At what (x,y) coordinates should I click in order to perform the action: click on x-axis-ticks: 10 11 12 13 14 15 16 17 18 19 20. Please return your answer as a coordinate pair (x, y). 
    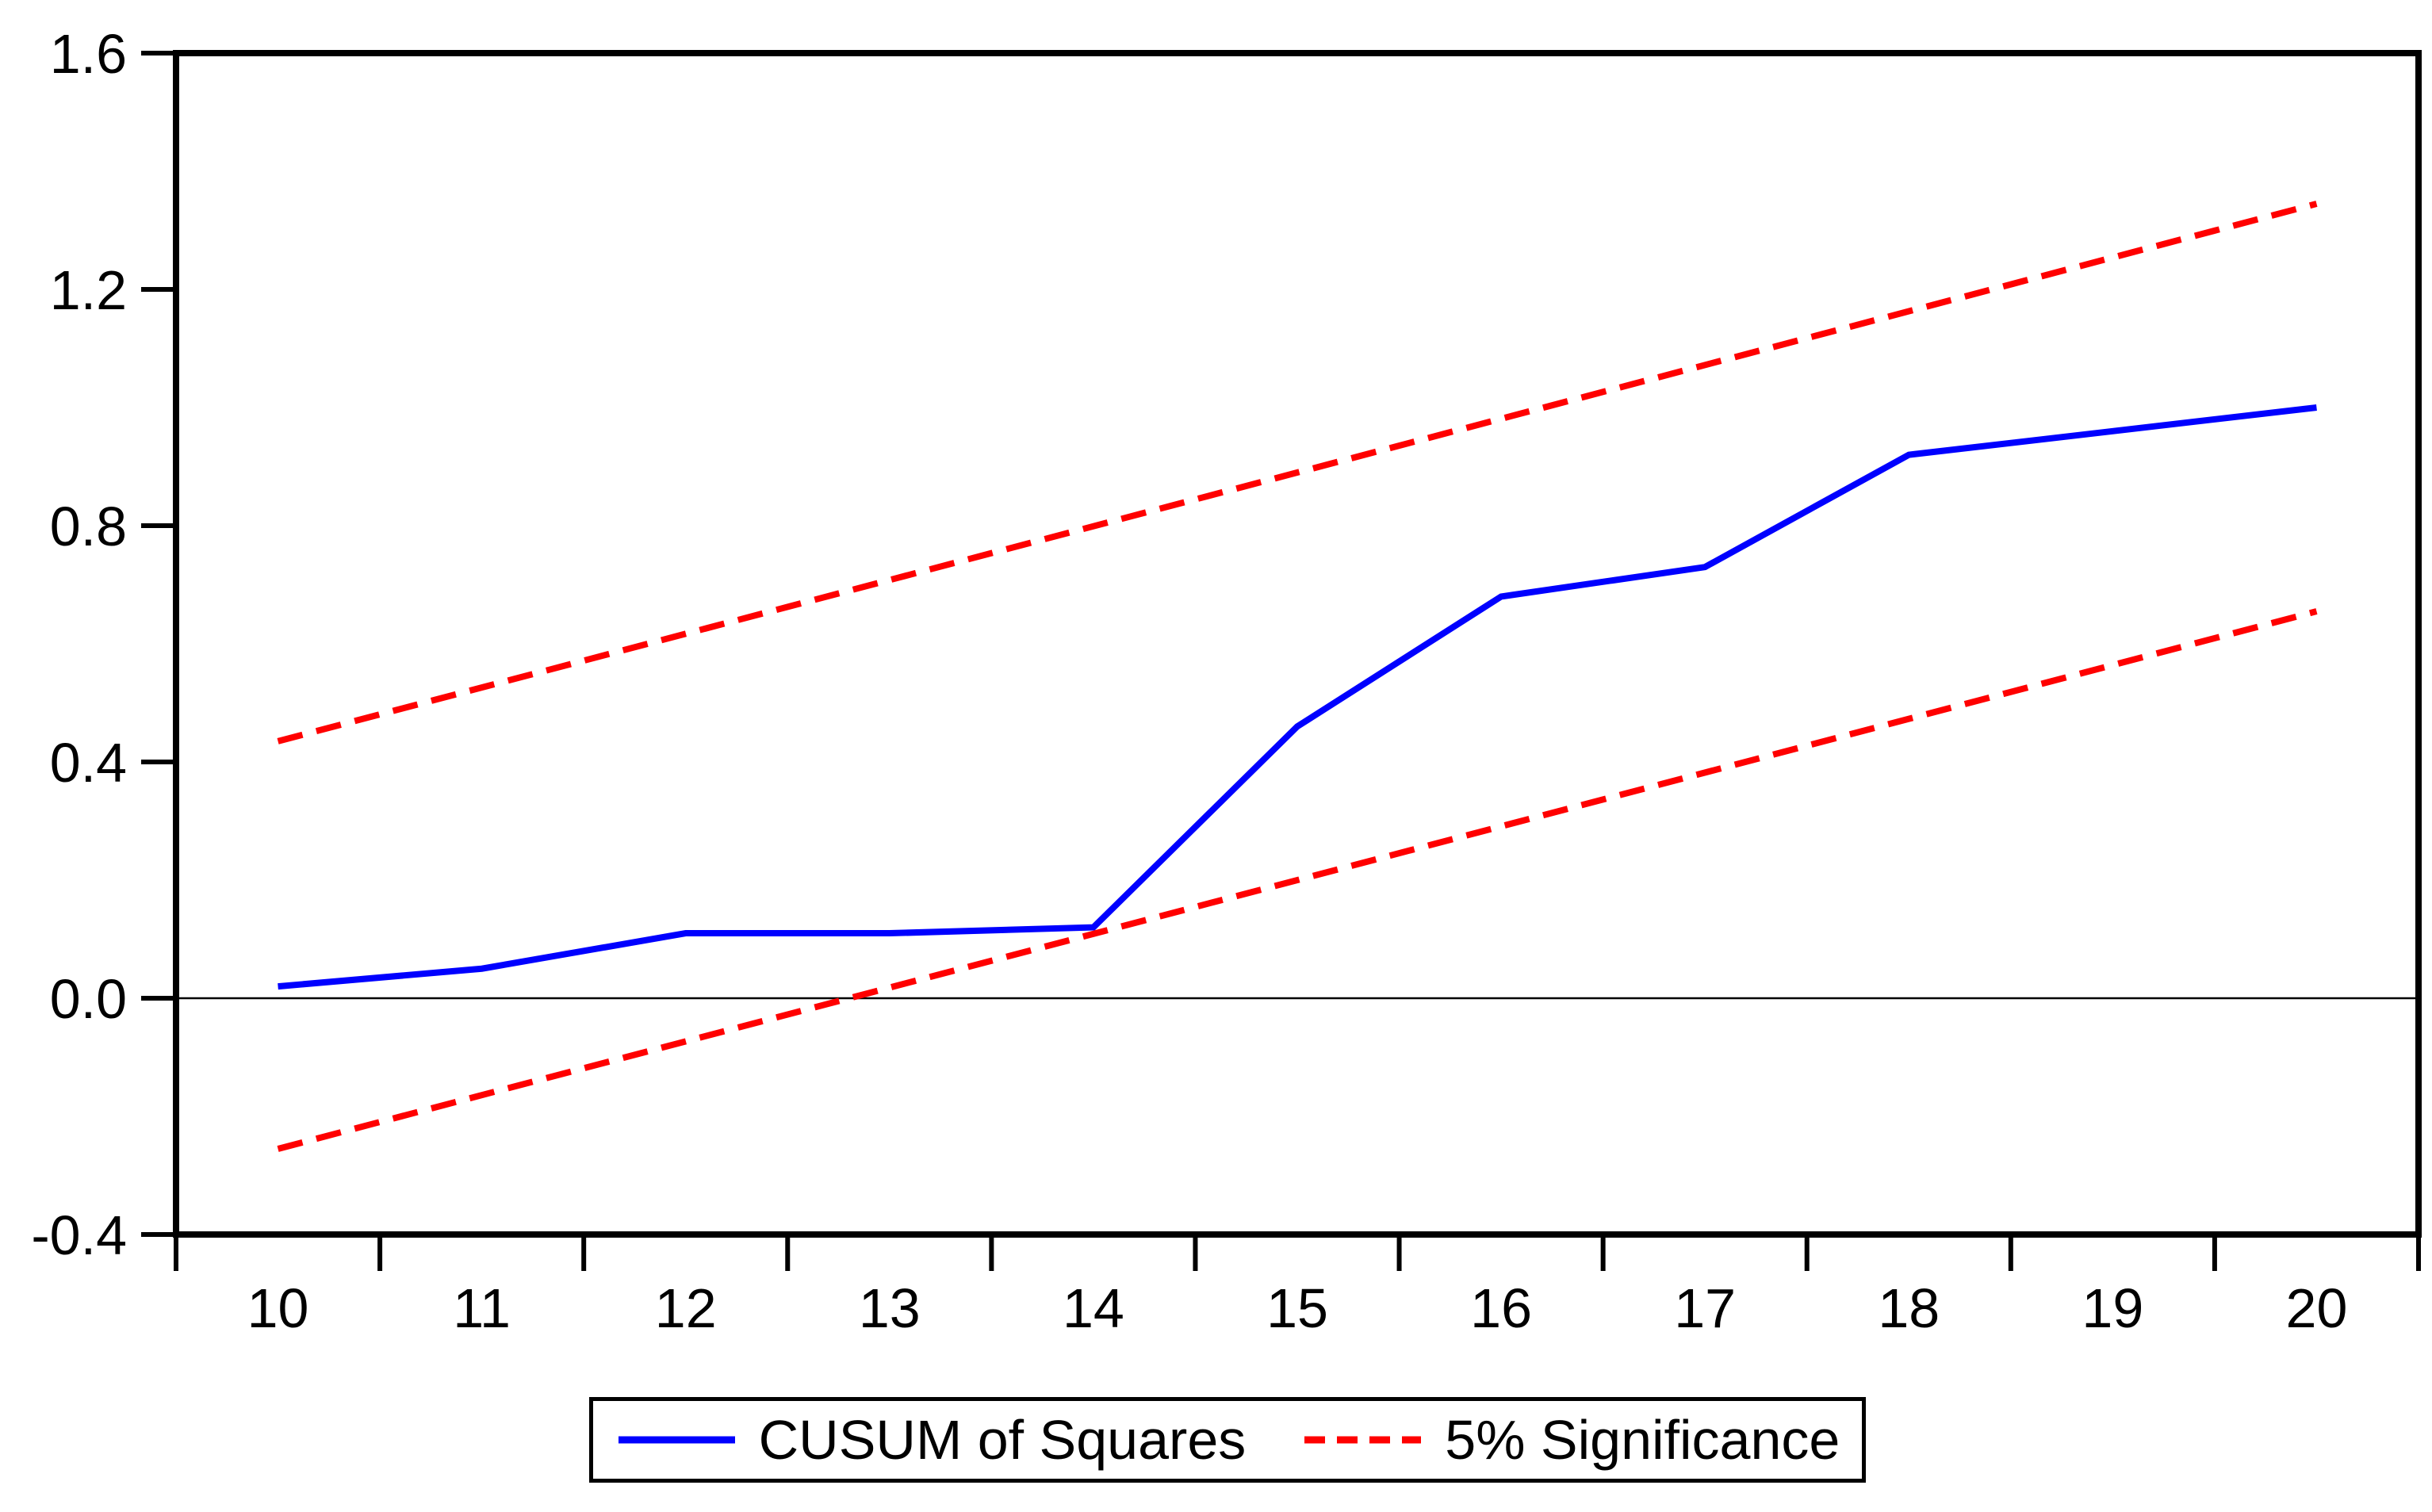
    Looking at the image, I should click on (1298, 1288).